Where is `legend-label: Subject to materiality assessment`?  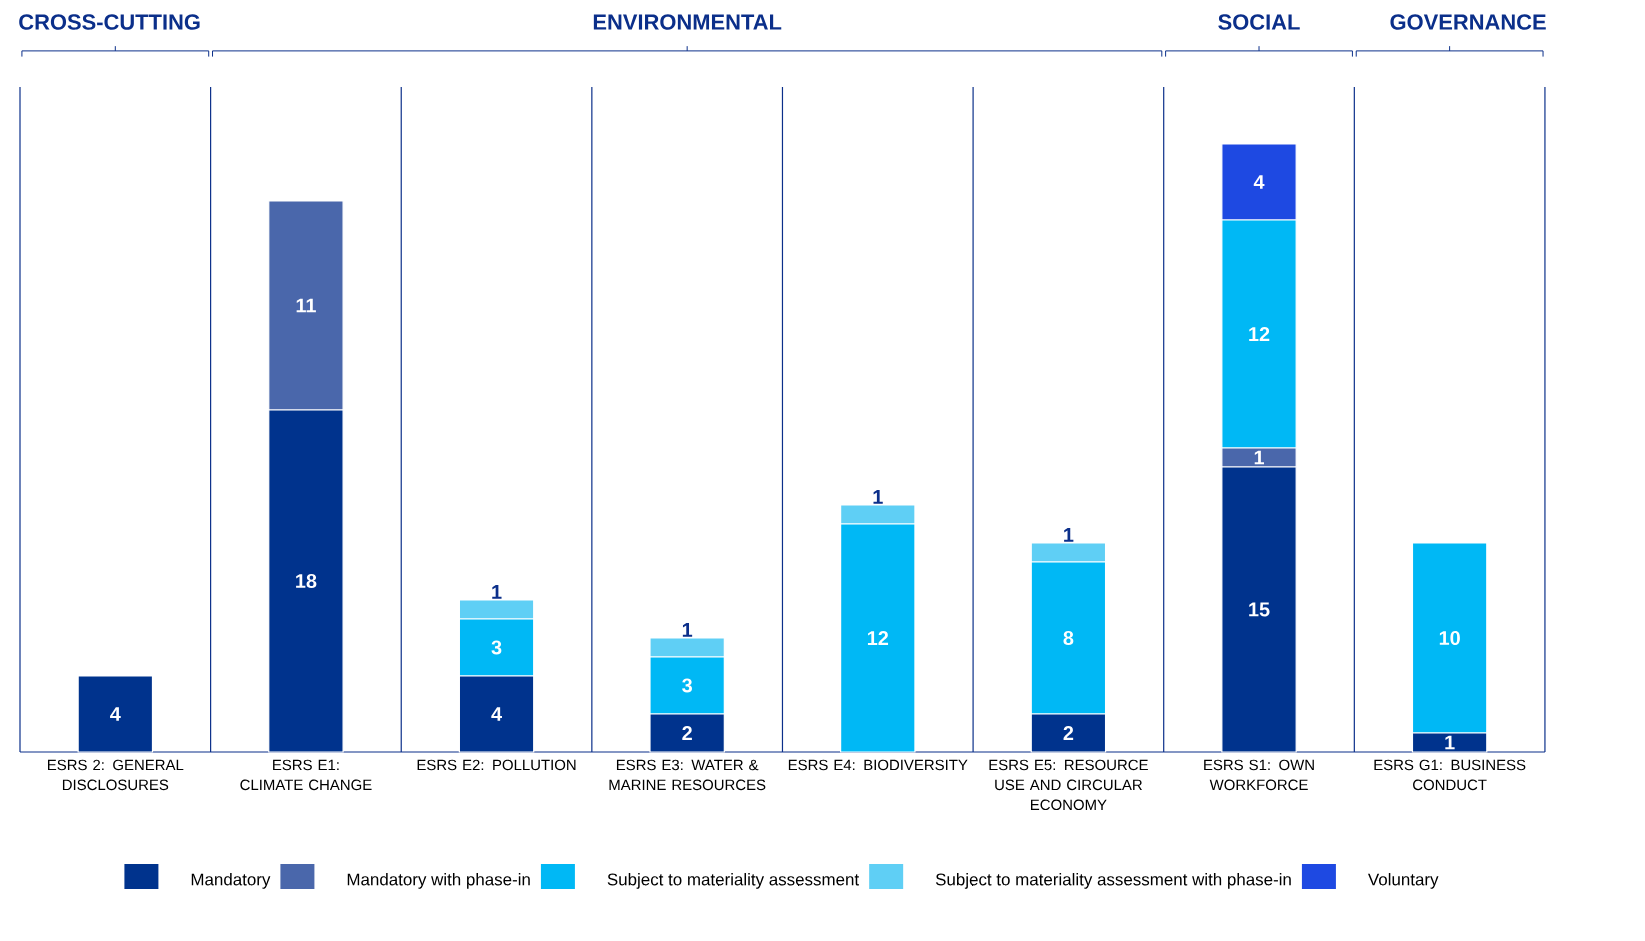
legend-label: Subject to materiality assessment is located at coordinates (733, 881).